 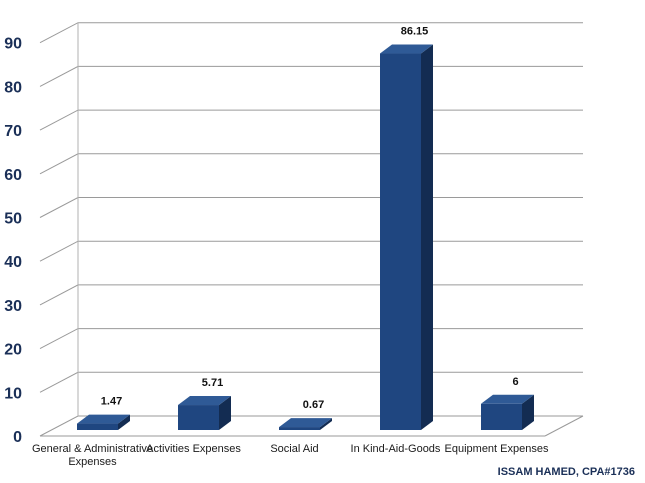 I want to click on x-tick-2: Activities Expenses, so click(x=193, y=449).